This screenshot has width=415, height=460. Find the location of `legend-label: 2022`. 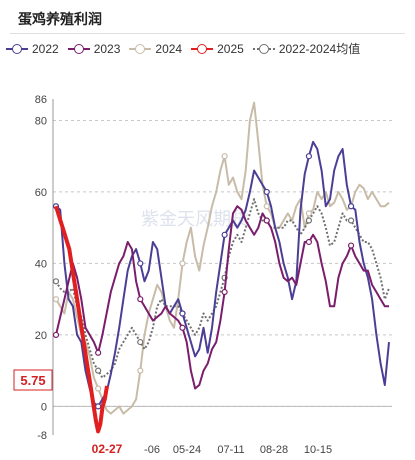

legend-label: 2022 is located at coordinates (45, 48).